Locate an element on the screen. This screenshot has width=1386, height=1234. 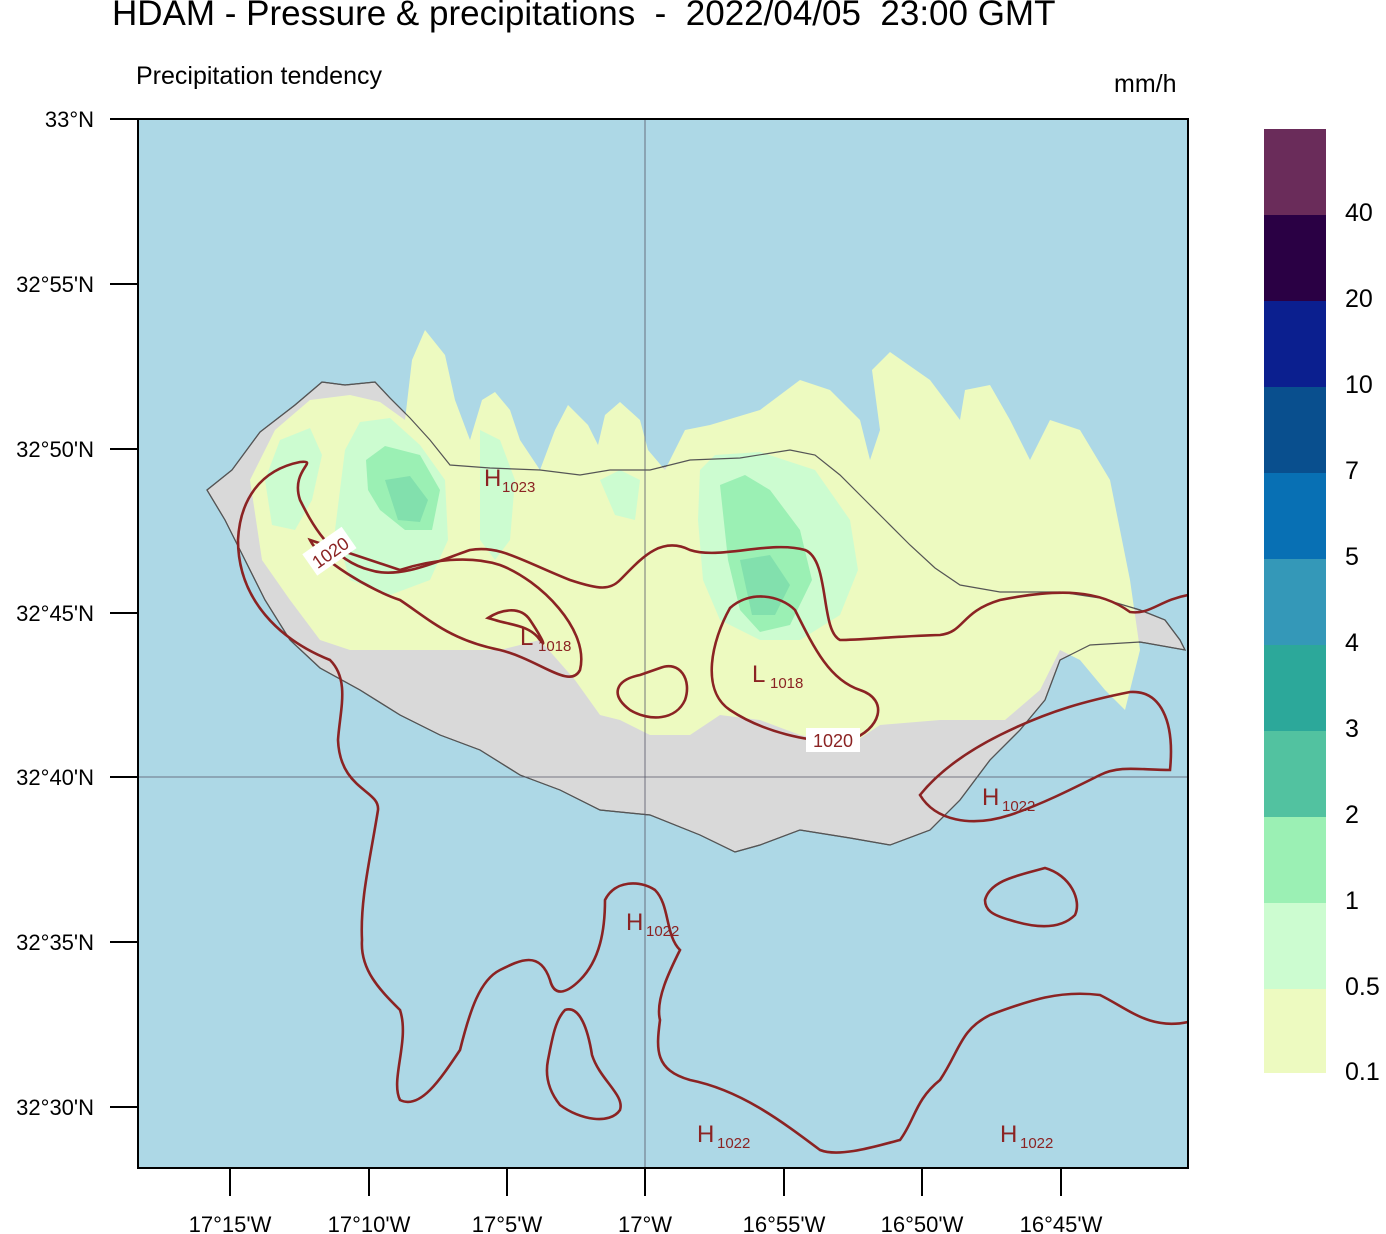
colorbar-label: 10 is located at coordinates (1359, 385).